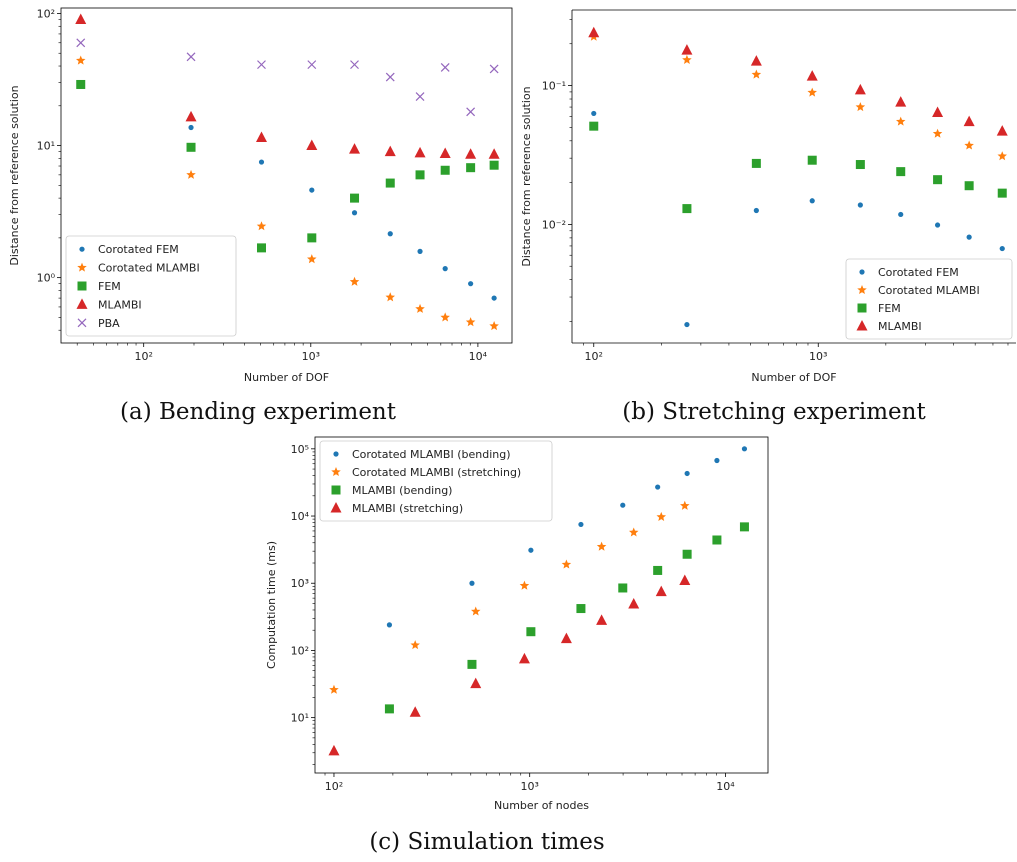 This screenshot has width=1017, height=862. I want to click on legend: Corotated FEM Corotated MLAMBI FEM MLAMBI, so click(929, 299).